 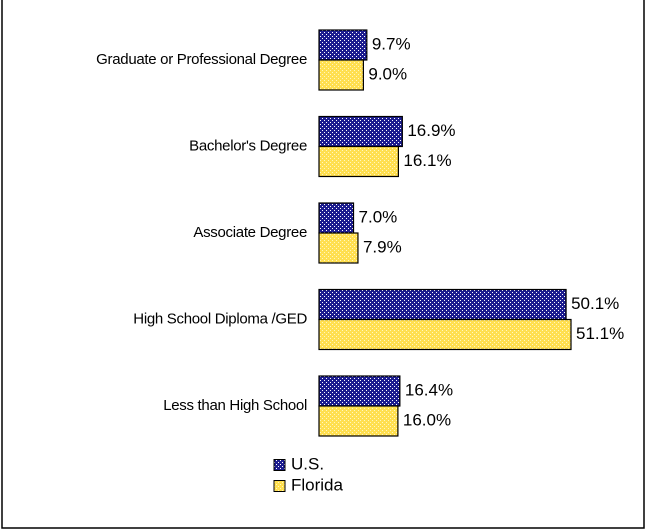 I want to click on legend-label: U.S., so click(x=307, y=463).